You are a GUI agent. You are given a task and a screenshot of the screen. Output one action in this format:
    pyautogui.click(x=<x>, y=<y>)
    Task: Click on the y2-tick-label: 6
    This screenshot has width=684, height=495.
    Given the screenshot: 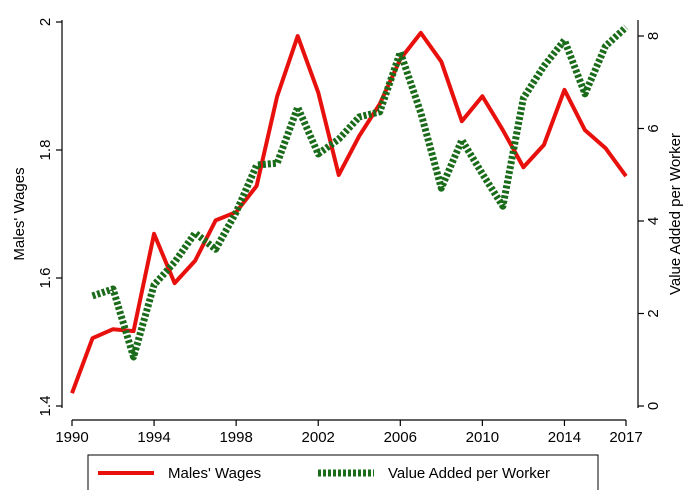 What is the action you would take?
    pyautogui.click(x=653, y=128)
    